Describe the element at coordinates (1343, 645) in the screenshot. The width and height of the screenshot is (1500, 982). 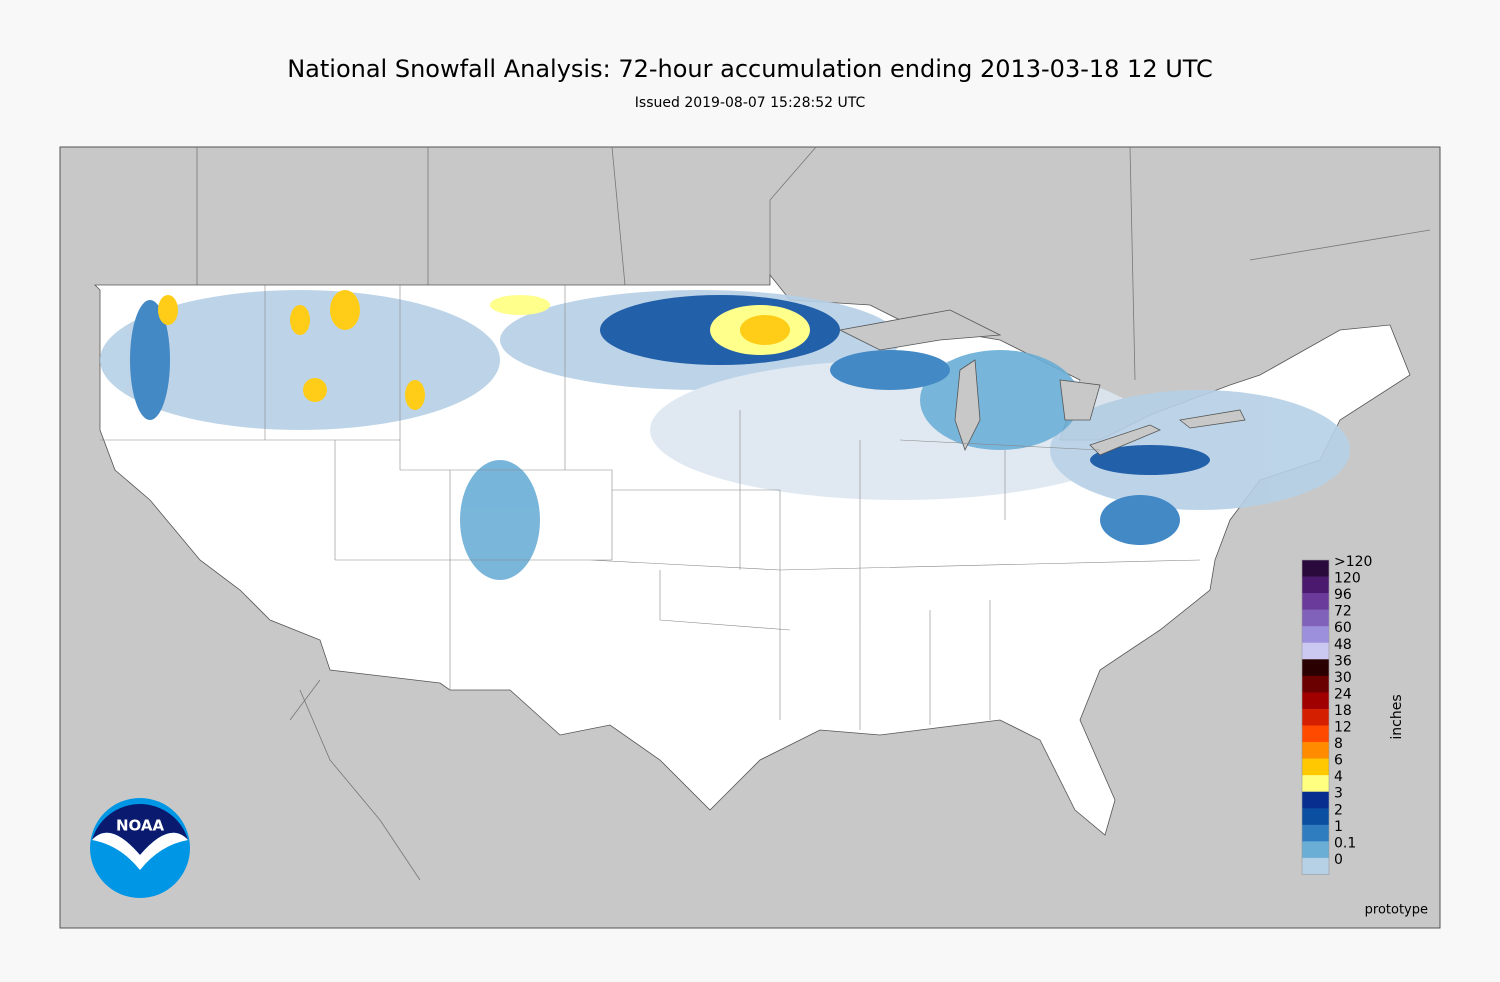
I see `legend-label: 48` at that location.